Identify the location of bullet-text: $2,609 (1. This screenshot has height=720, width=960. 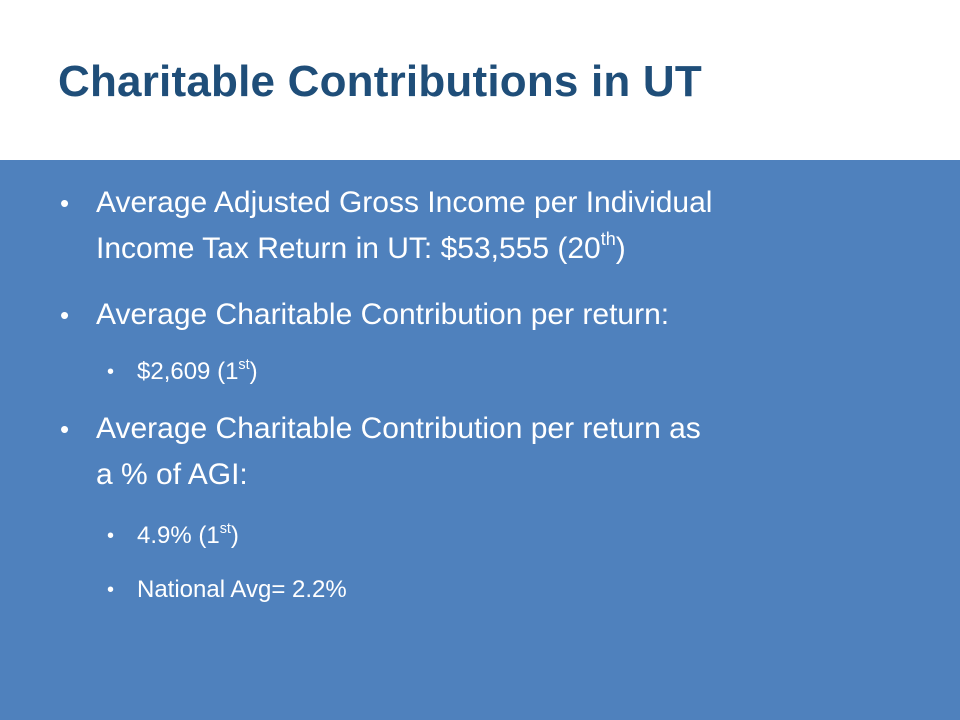
(188, 371).